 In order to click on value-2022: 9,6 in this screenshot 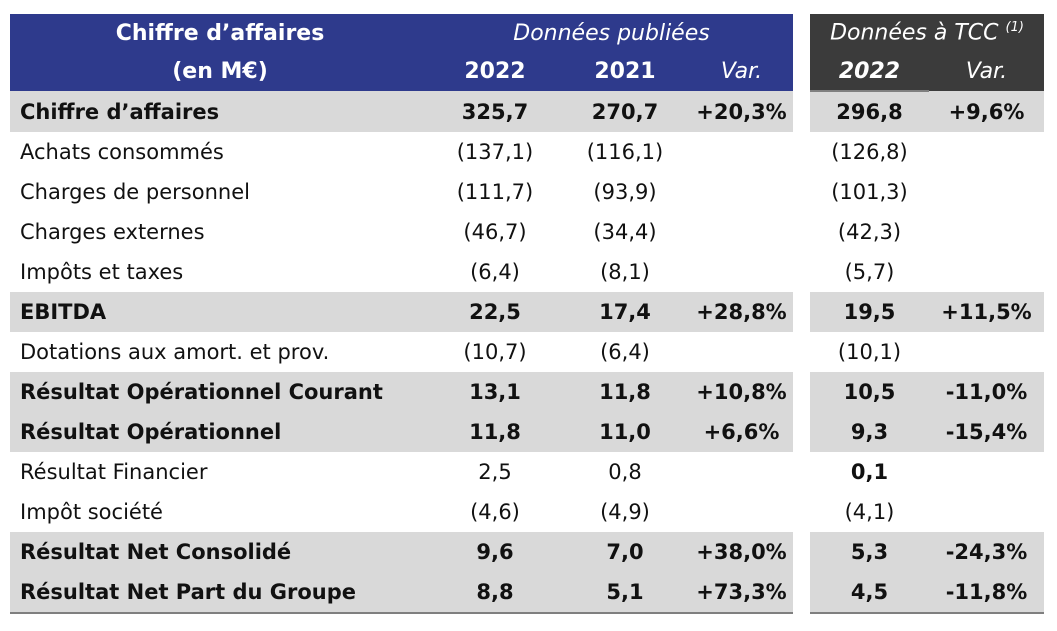, I will do `click(495, 552)`.